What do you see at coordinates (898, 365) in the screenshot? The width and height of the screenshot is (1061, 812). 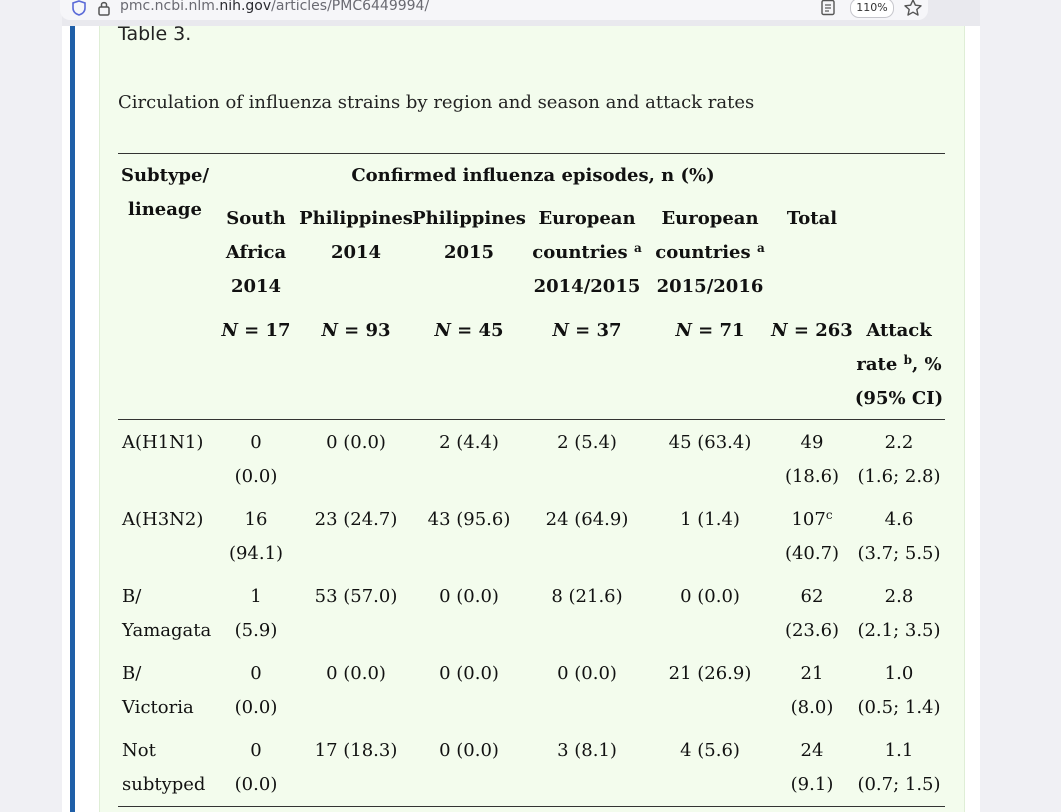 I see `attack-rate-header: rate b, %` at bounding box center [898, 365].